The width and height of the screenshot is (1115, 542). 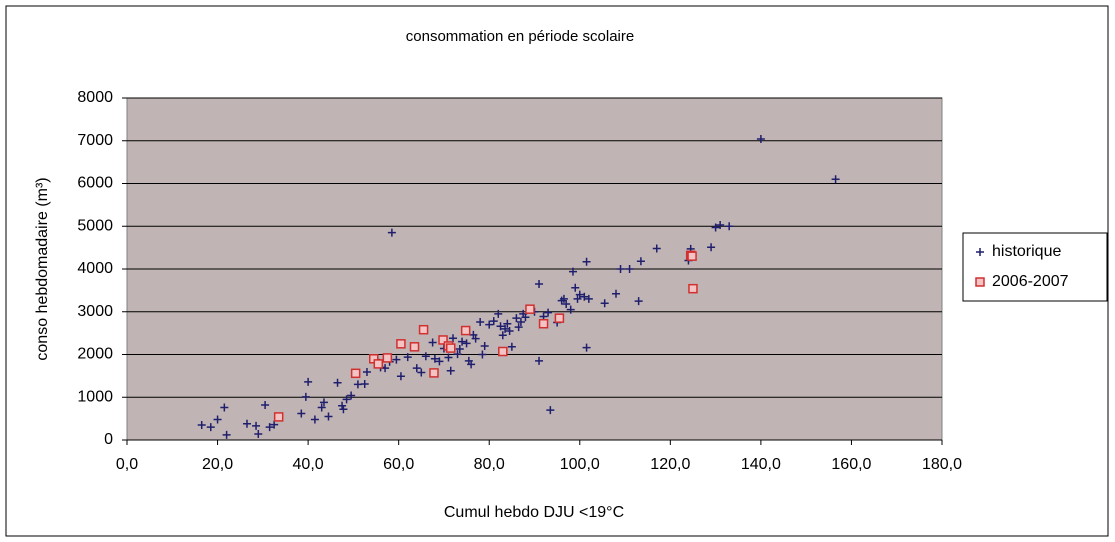 What do you see at coordinates (42, 268) in the screenshot?
I see `y-axis-label: conso hebdomadaire (m³)` at bounding box center [42, 268].